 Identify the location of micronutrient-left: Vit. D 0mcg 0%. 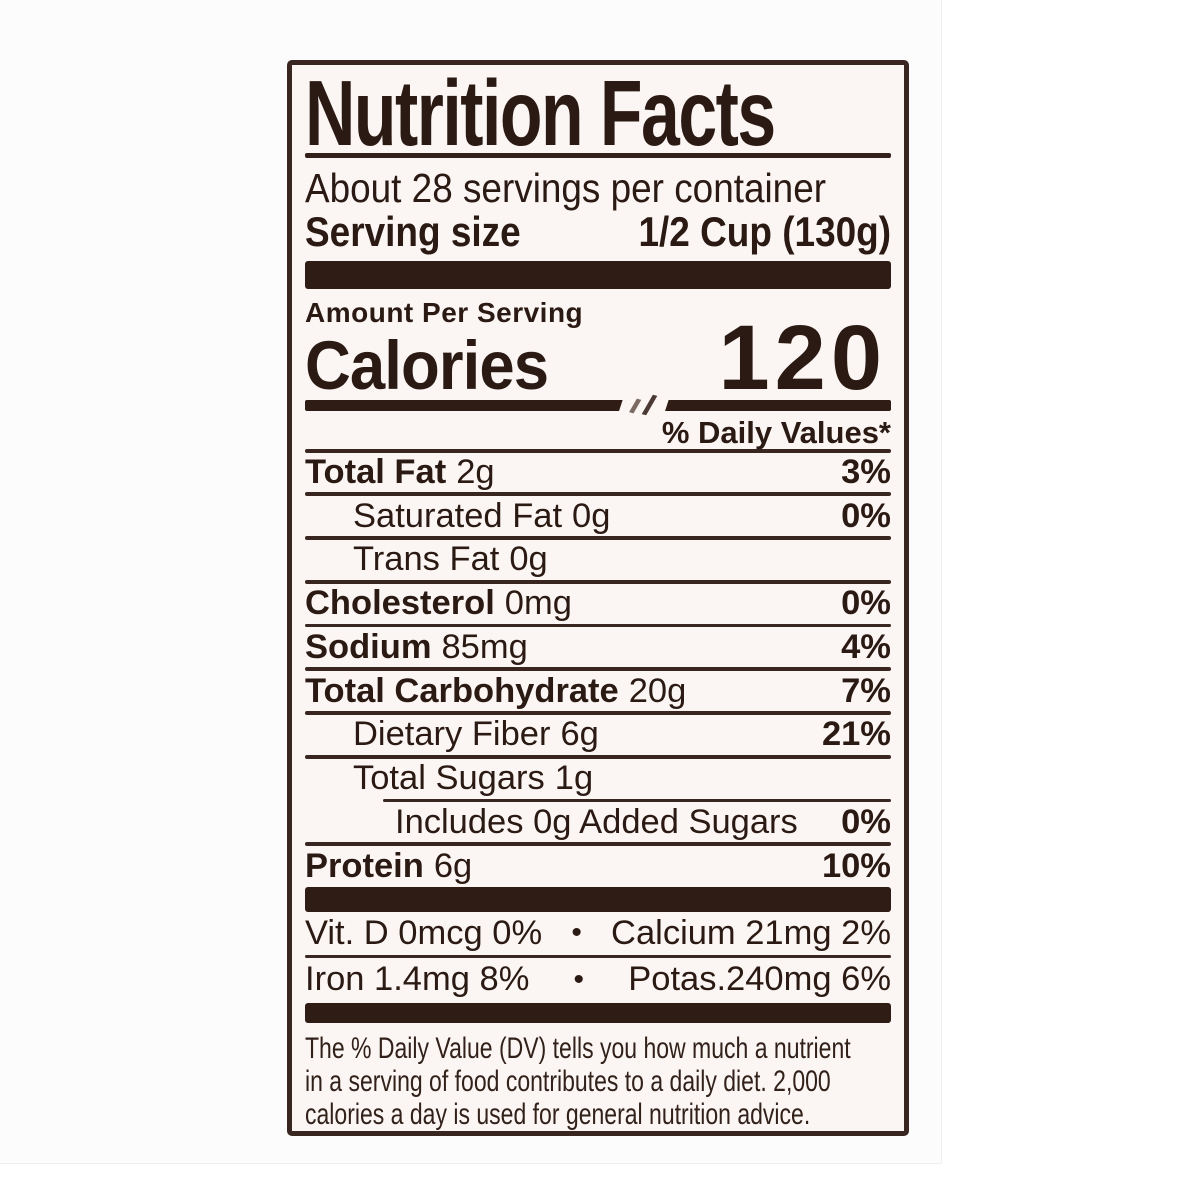
(424, 932).